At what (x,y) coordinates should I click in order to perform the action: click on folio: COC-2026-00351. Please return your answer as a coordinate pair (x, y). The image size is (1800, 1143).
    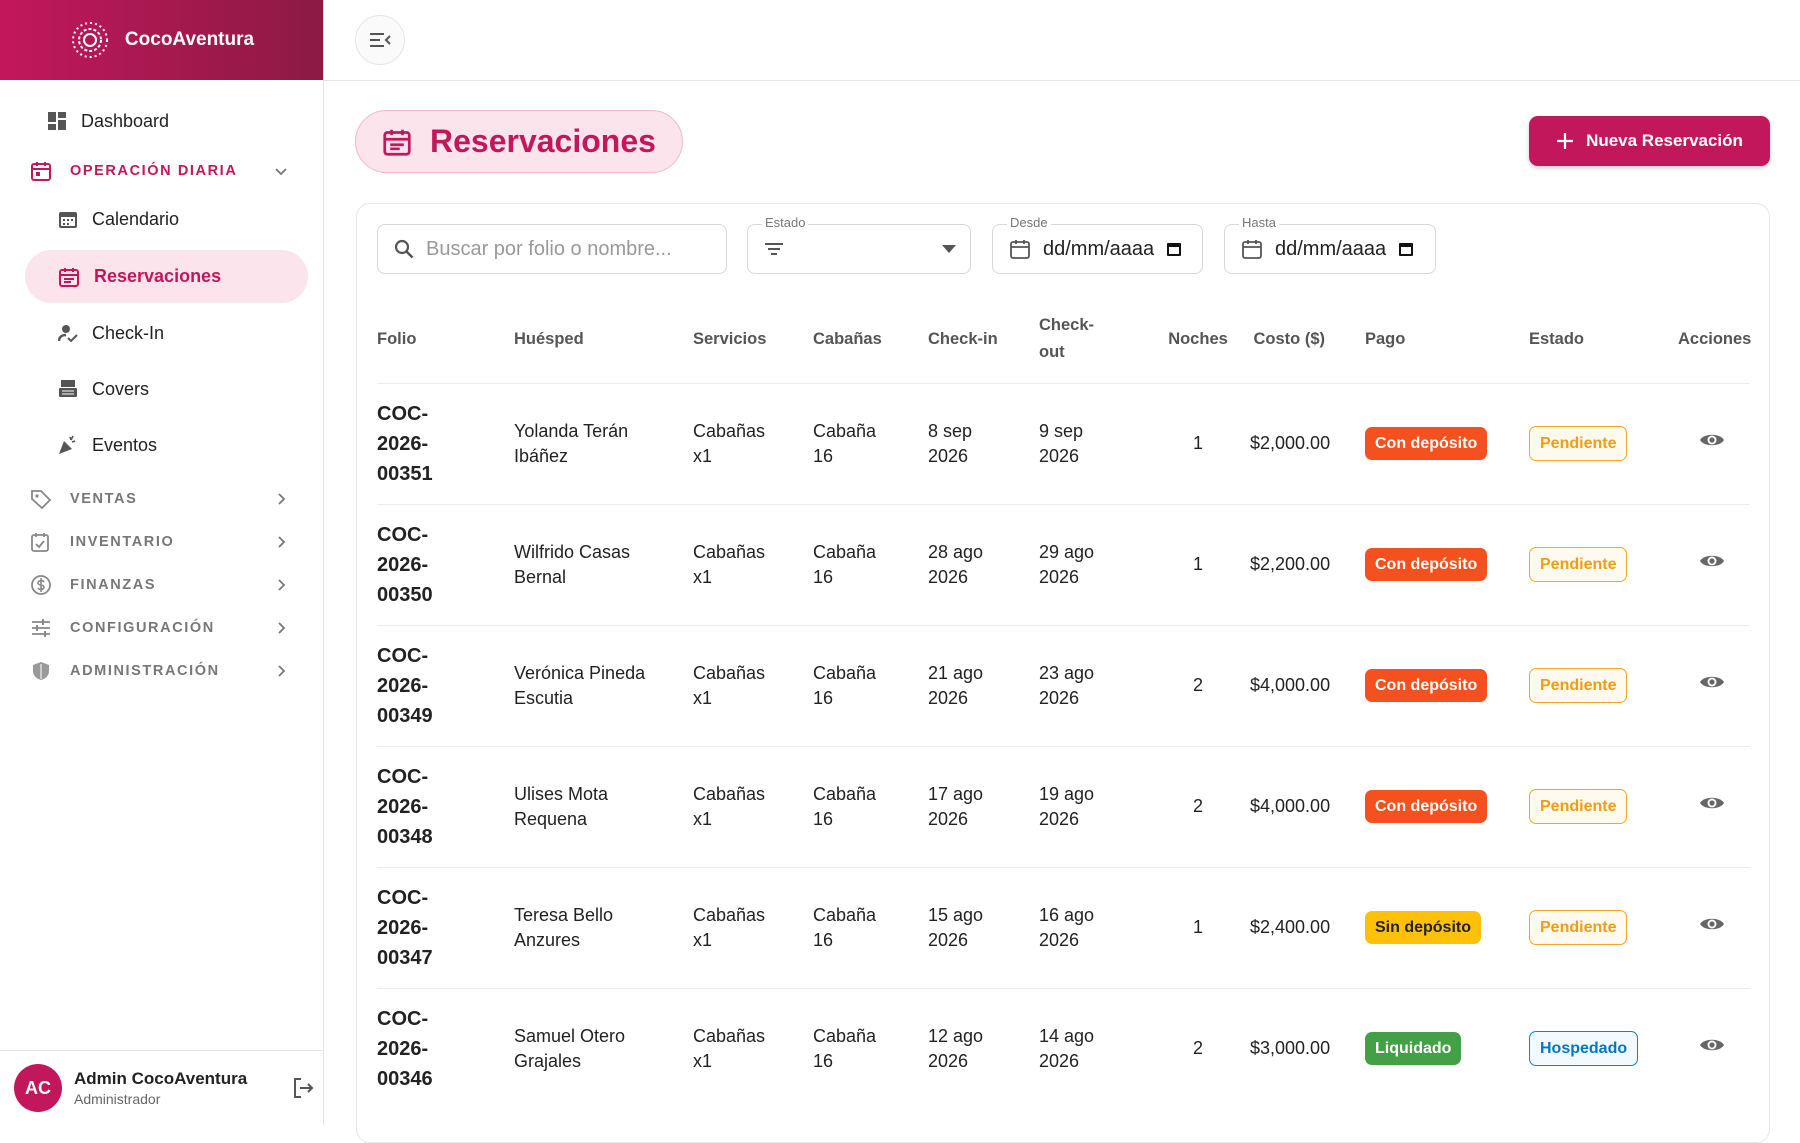
    Looking at the image, I should click on (405, 443).